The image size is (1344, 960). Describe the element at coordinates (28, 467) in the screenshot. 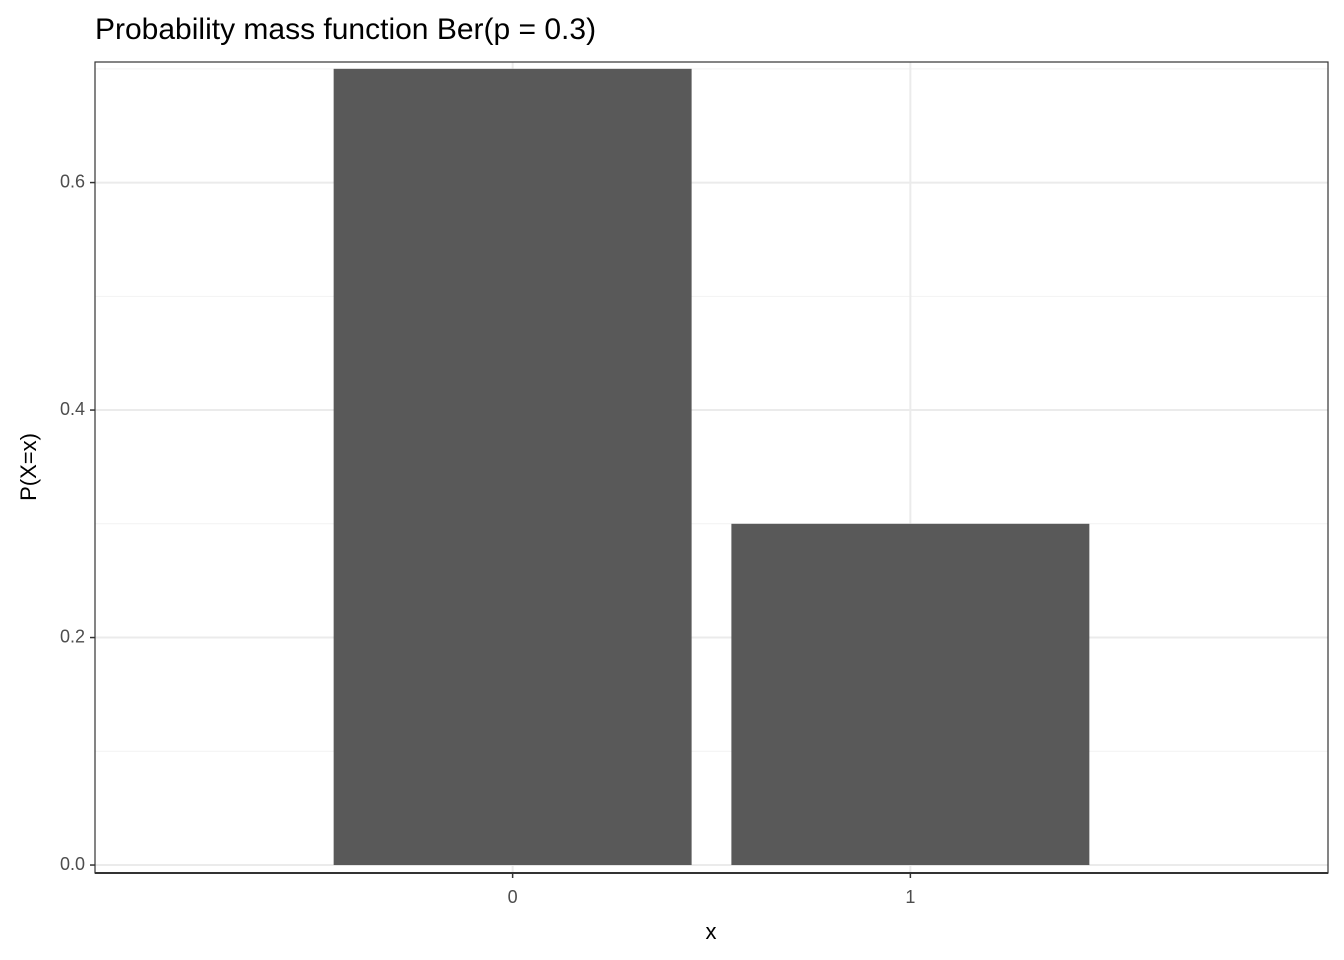

I see `y-axis-label: P(X=x)` at that location.